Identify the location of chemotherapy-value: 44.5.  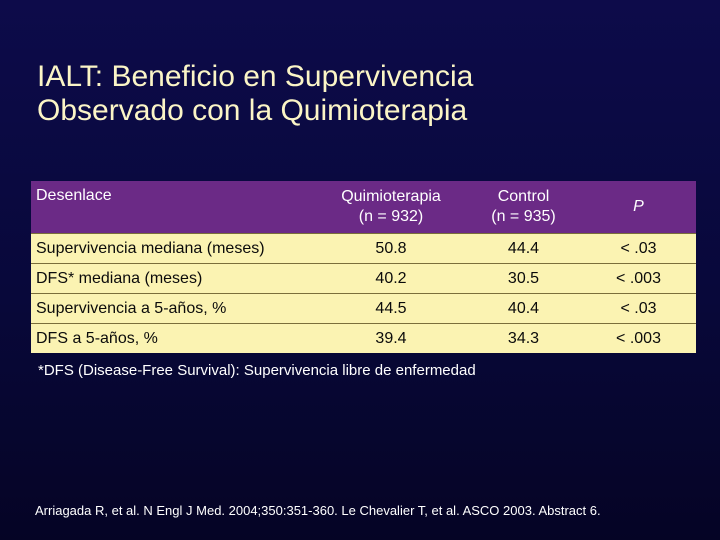
(391, 308).